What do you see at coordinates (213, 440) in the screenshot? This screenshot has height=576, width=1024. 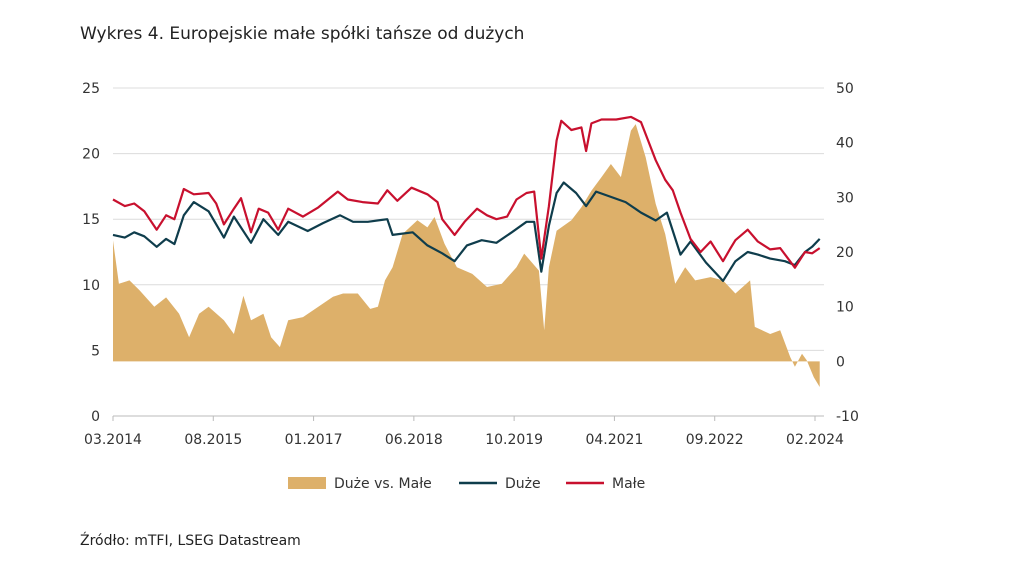 I see `x-tick-label: 08.2015` at bounding box center [213, 440].